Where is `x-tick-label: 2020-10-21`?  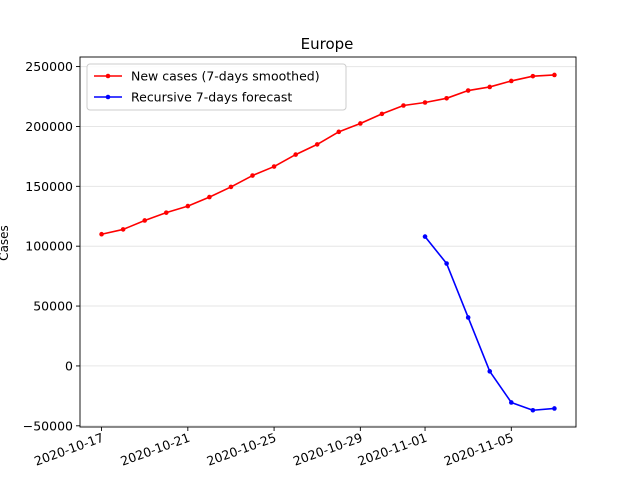
x-tick-label: 2020-10-21 is located at coordinates (154, 449).